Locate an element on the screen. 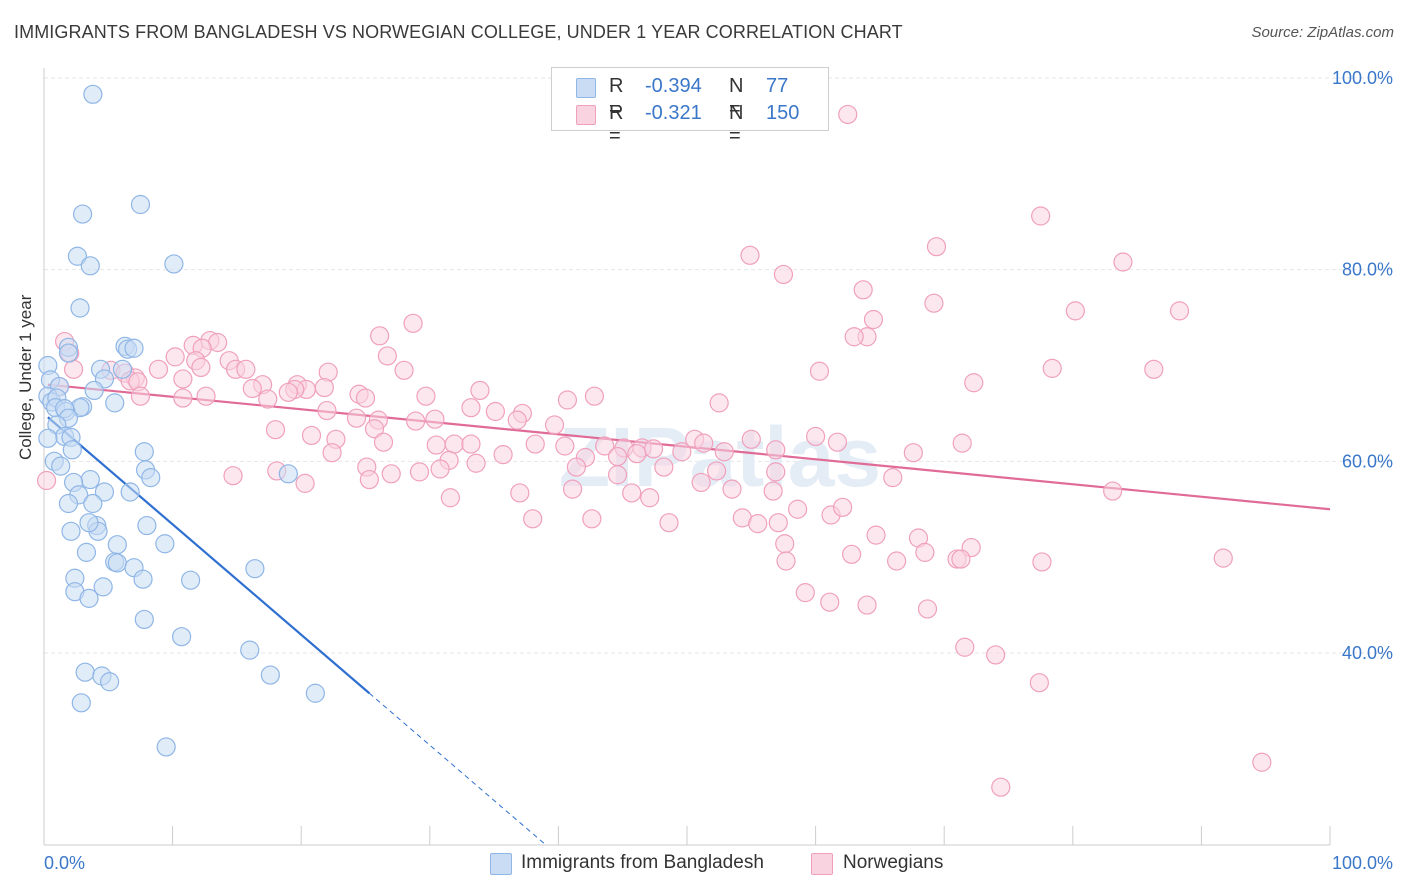 The image size is (1406, 892). legend-r-label: R = is located at coordinates (616, 124).